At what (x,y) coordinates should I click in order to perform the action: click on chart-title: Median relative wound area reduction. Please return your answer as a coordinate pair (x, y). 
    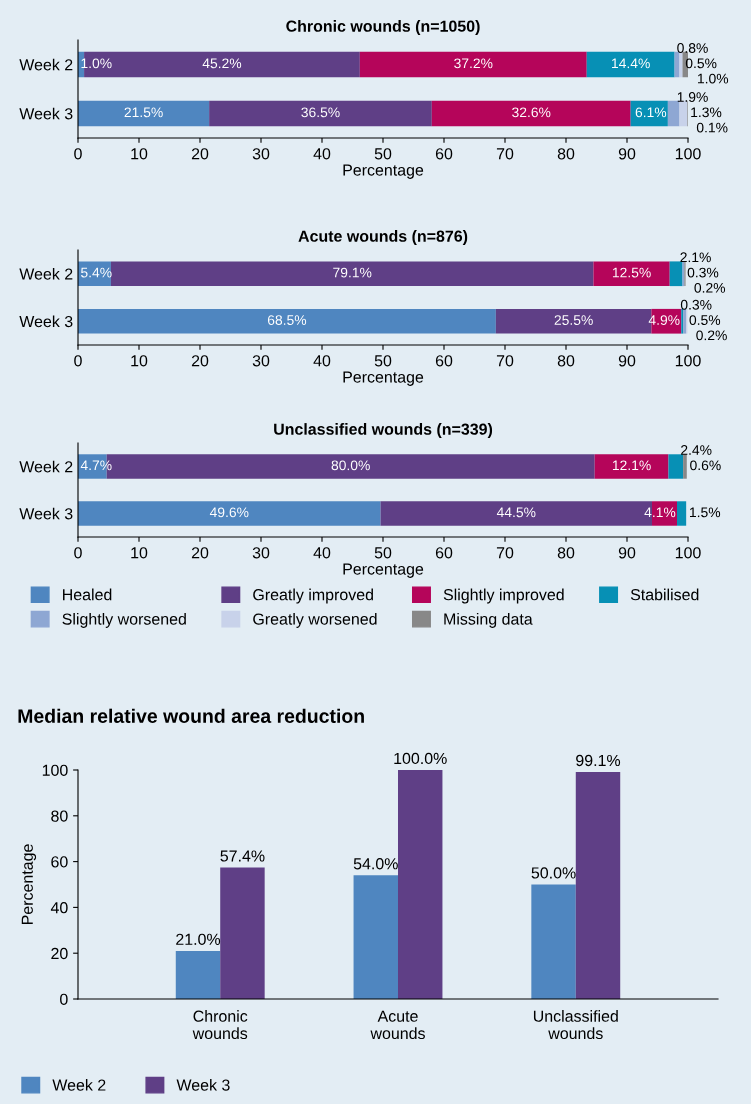
    Looking at the image, I should click on (191, 715).